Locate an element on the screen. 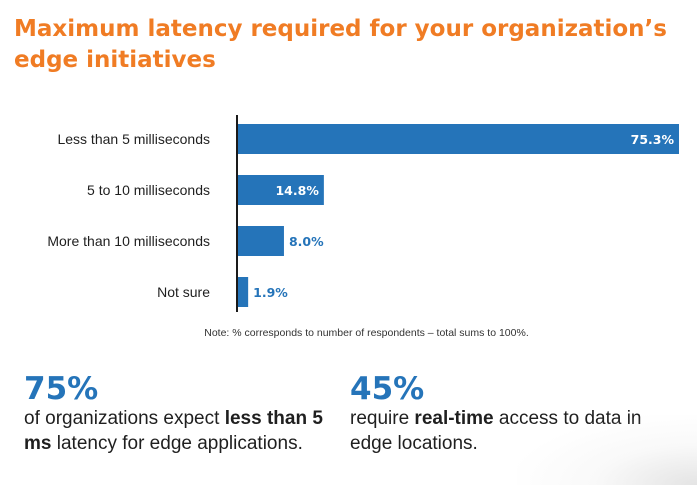 Image resolution: width=697 pixels, height=485 pixels. bar-value-label: 14.8% is located at coordinates (297, 190).